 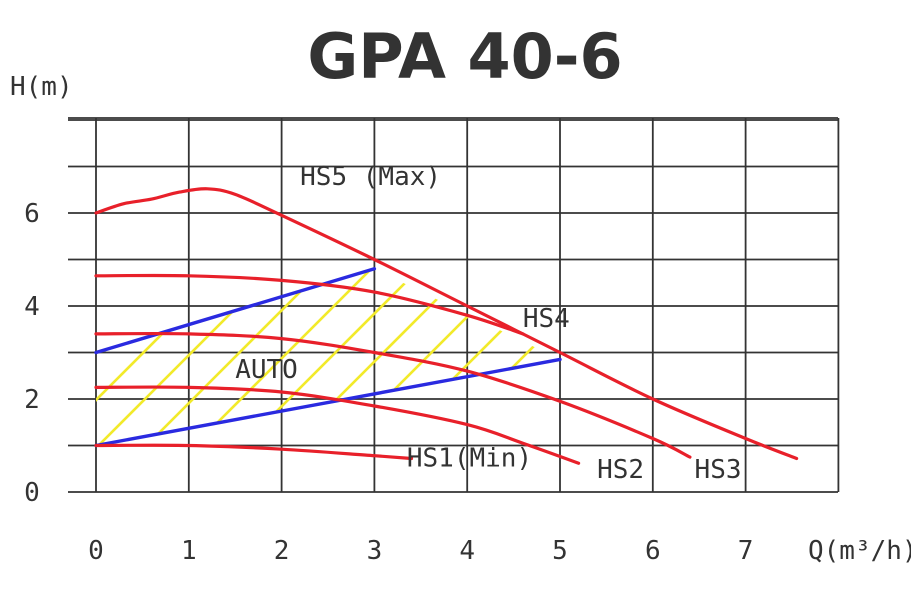 I want to click on y-tick-label: 6, so click(x=32, y=214).